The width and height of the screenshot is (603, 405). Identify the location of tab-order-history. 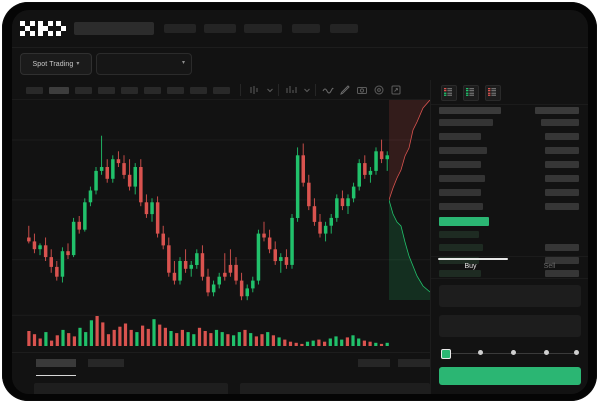
(106, 363).